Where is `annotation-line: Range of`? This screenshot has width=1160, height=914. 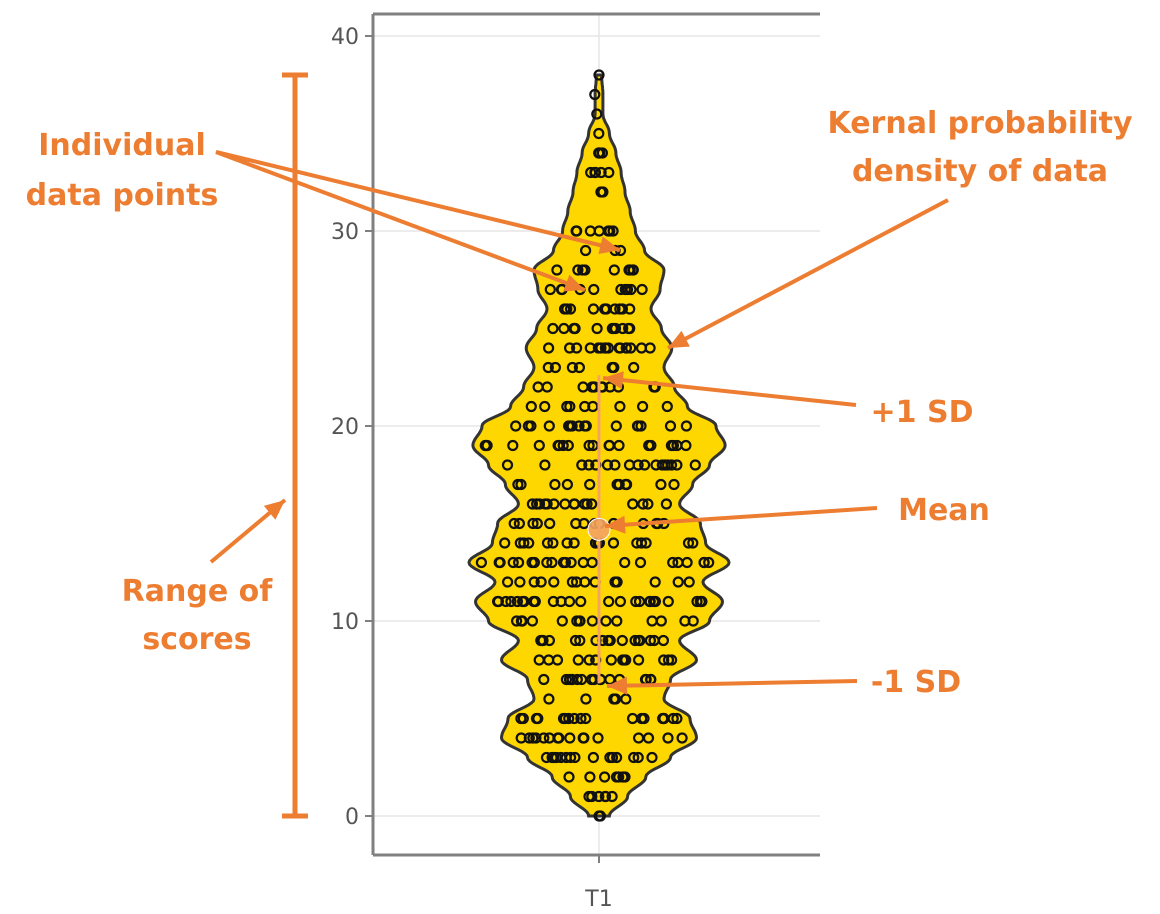
annotation-line: Range of is located at coordinates (198, 591).